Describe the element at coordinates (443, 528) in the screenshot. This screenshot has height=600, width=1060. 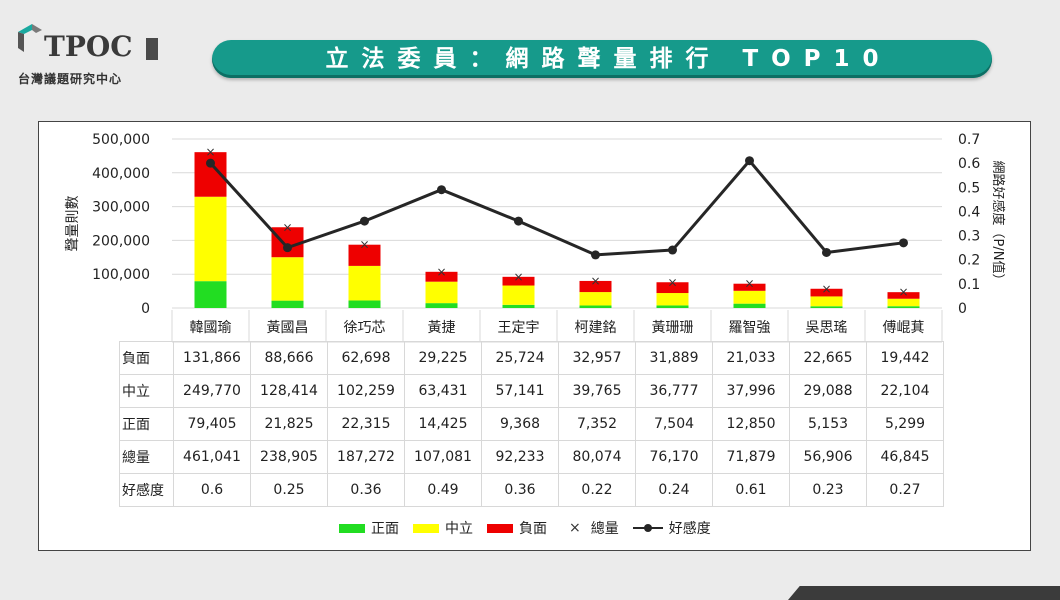
I see `legend-item-neutral: 中立` at that location.